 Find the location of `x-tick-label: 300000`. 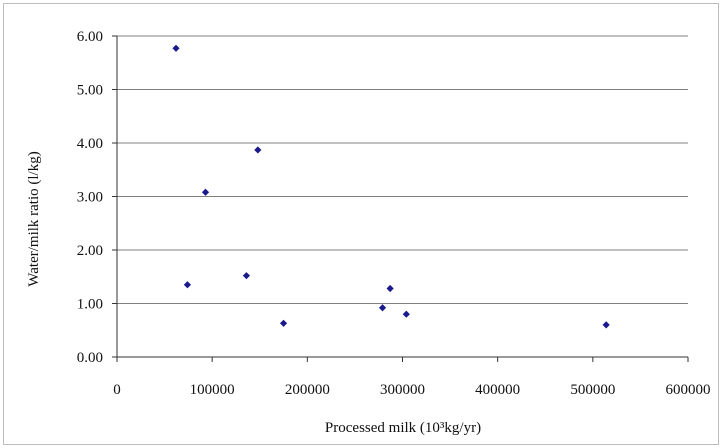

x-tick-label: 300000 is located at coordinates (402, 390).